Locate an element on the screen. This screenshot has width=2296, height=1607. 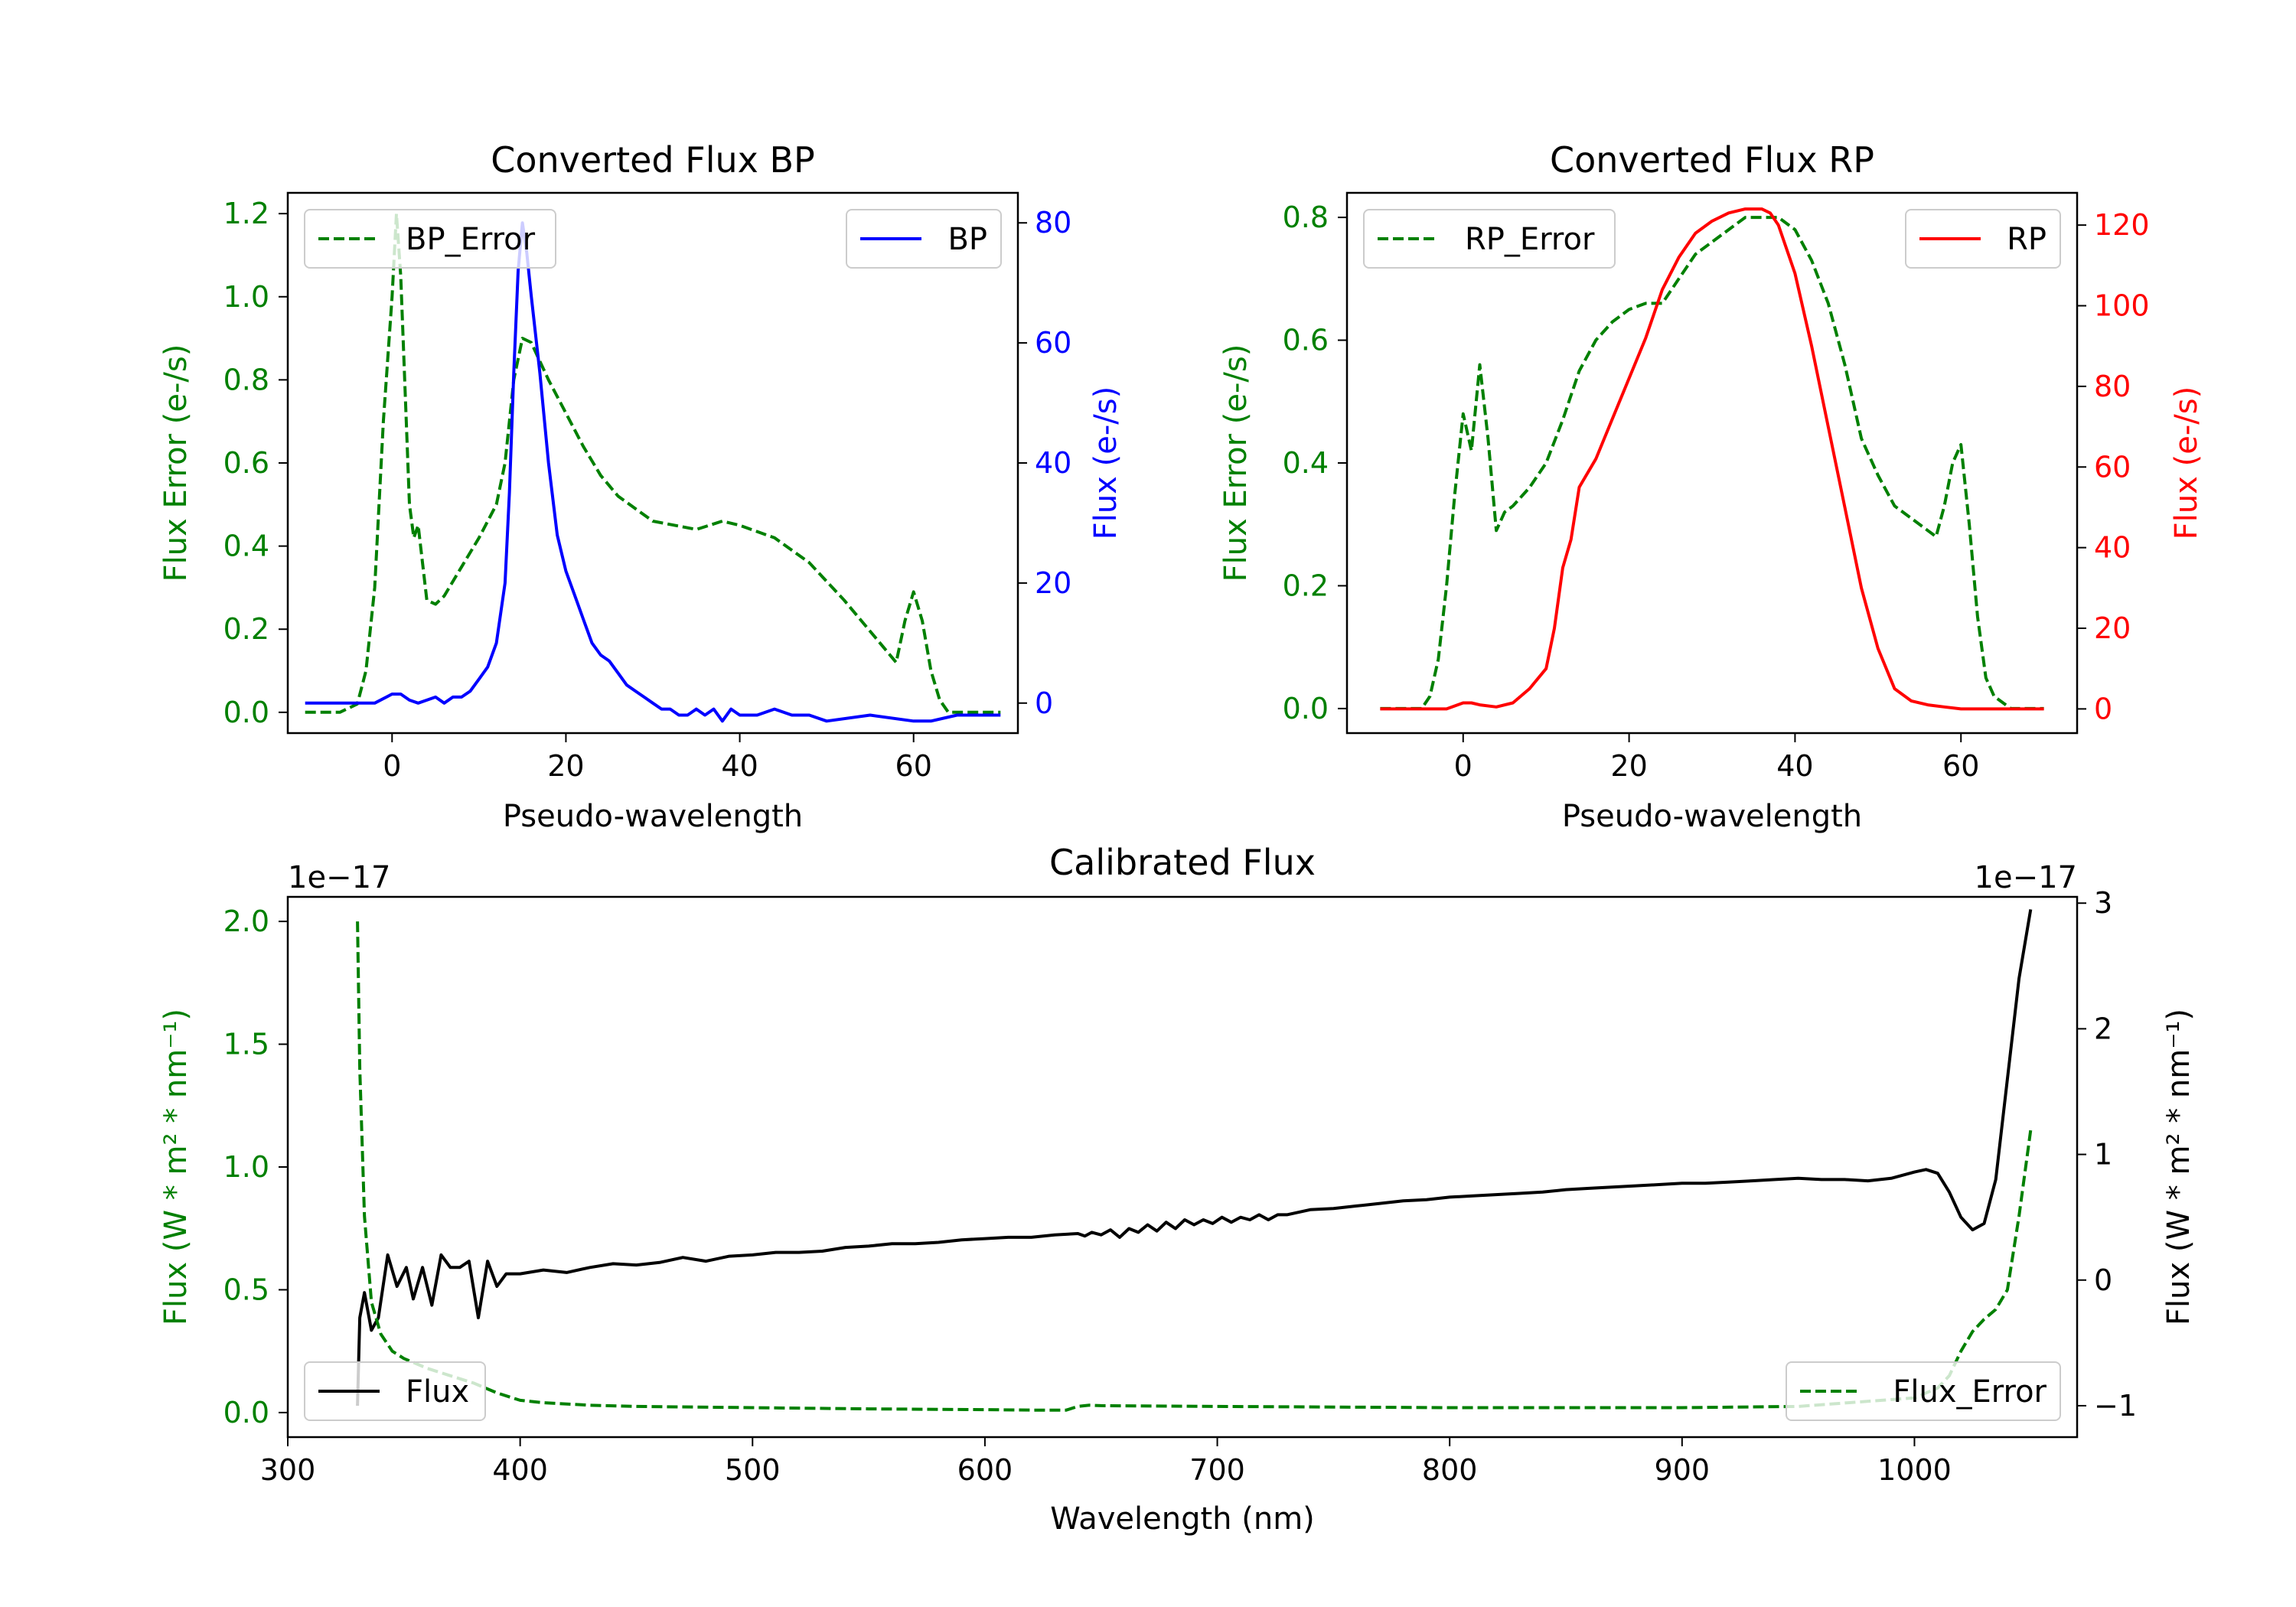
right-y-tick-label: 100 is located at coordinates (2122, 306).